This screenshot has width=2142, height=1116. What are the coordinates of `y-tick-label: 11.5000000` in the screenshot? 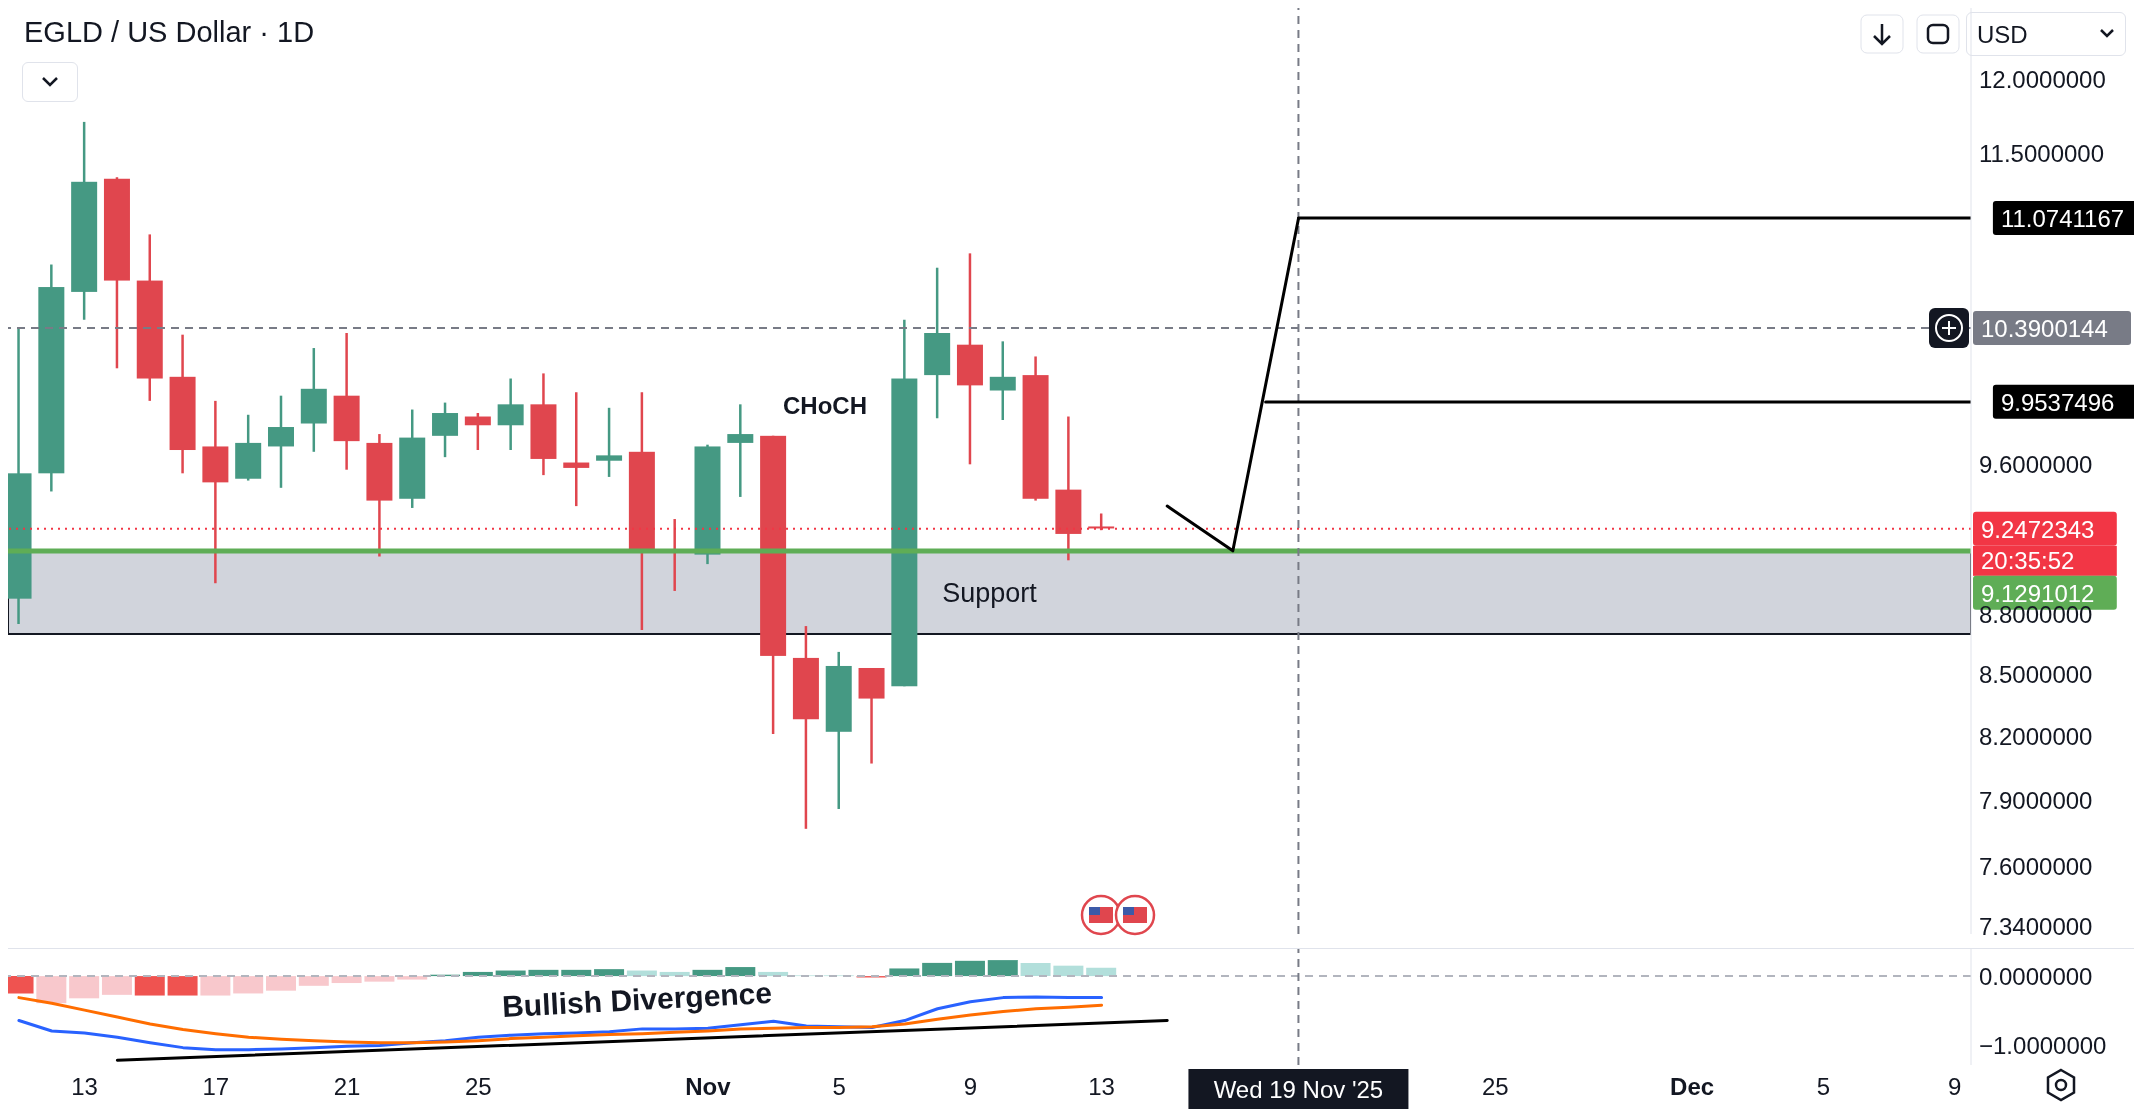 It's located at (2042, 153).